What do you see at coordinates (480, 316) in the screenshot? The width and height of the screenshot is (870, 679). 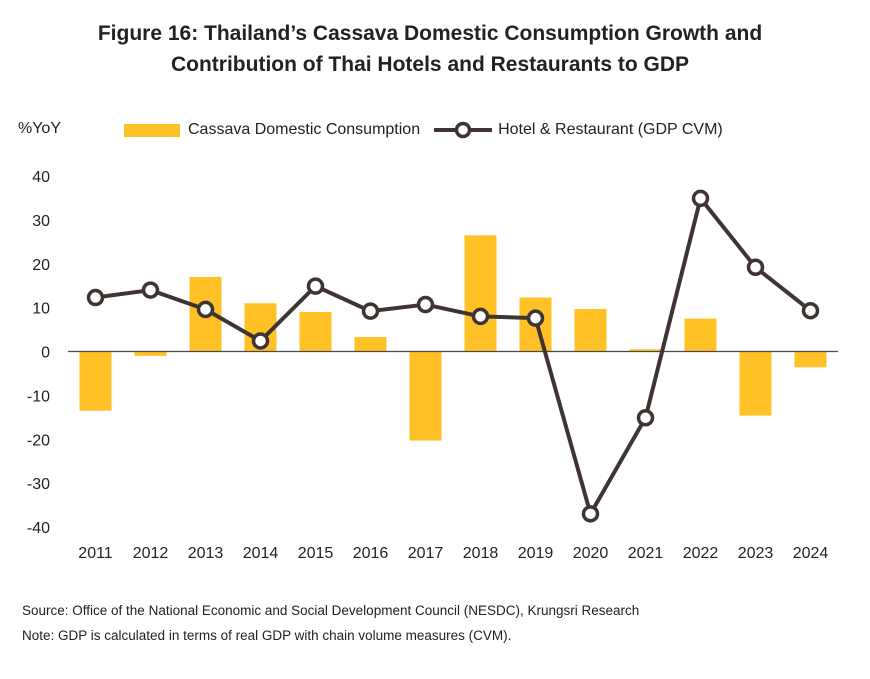 I see `point-hotel-restaurant-2018` at bounding box center [480, 316].